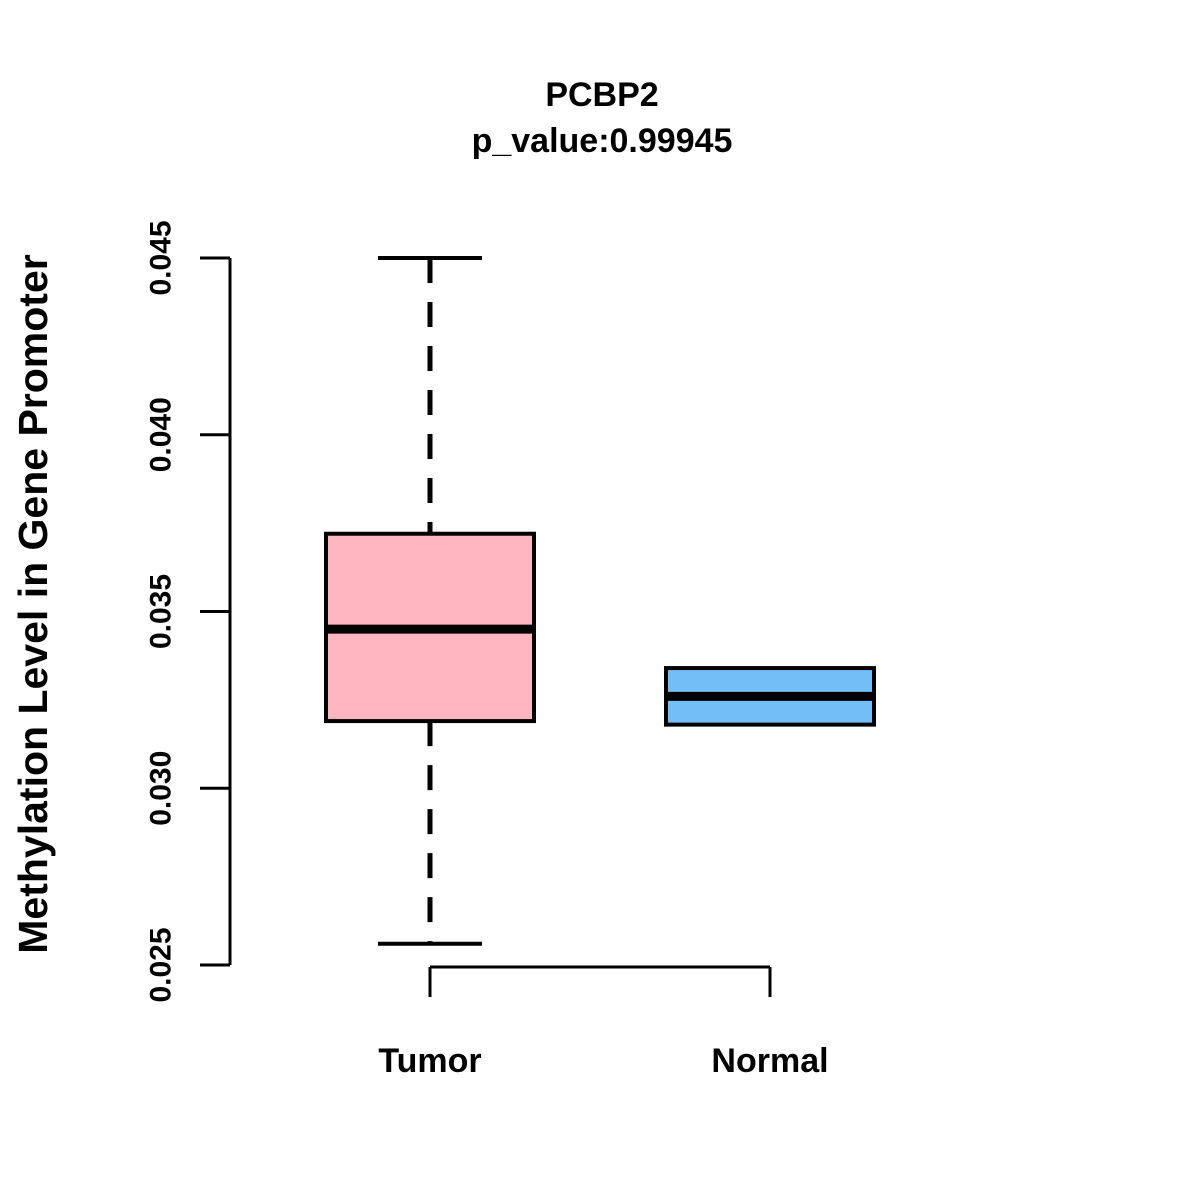 The width and height of the screenshot is (1200, 1200). I want to click on y-axis-tick-label: 0.045, so click(161, 257).